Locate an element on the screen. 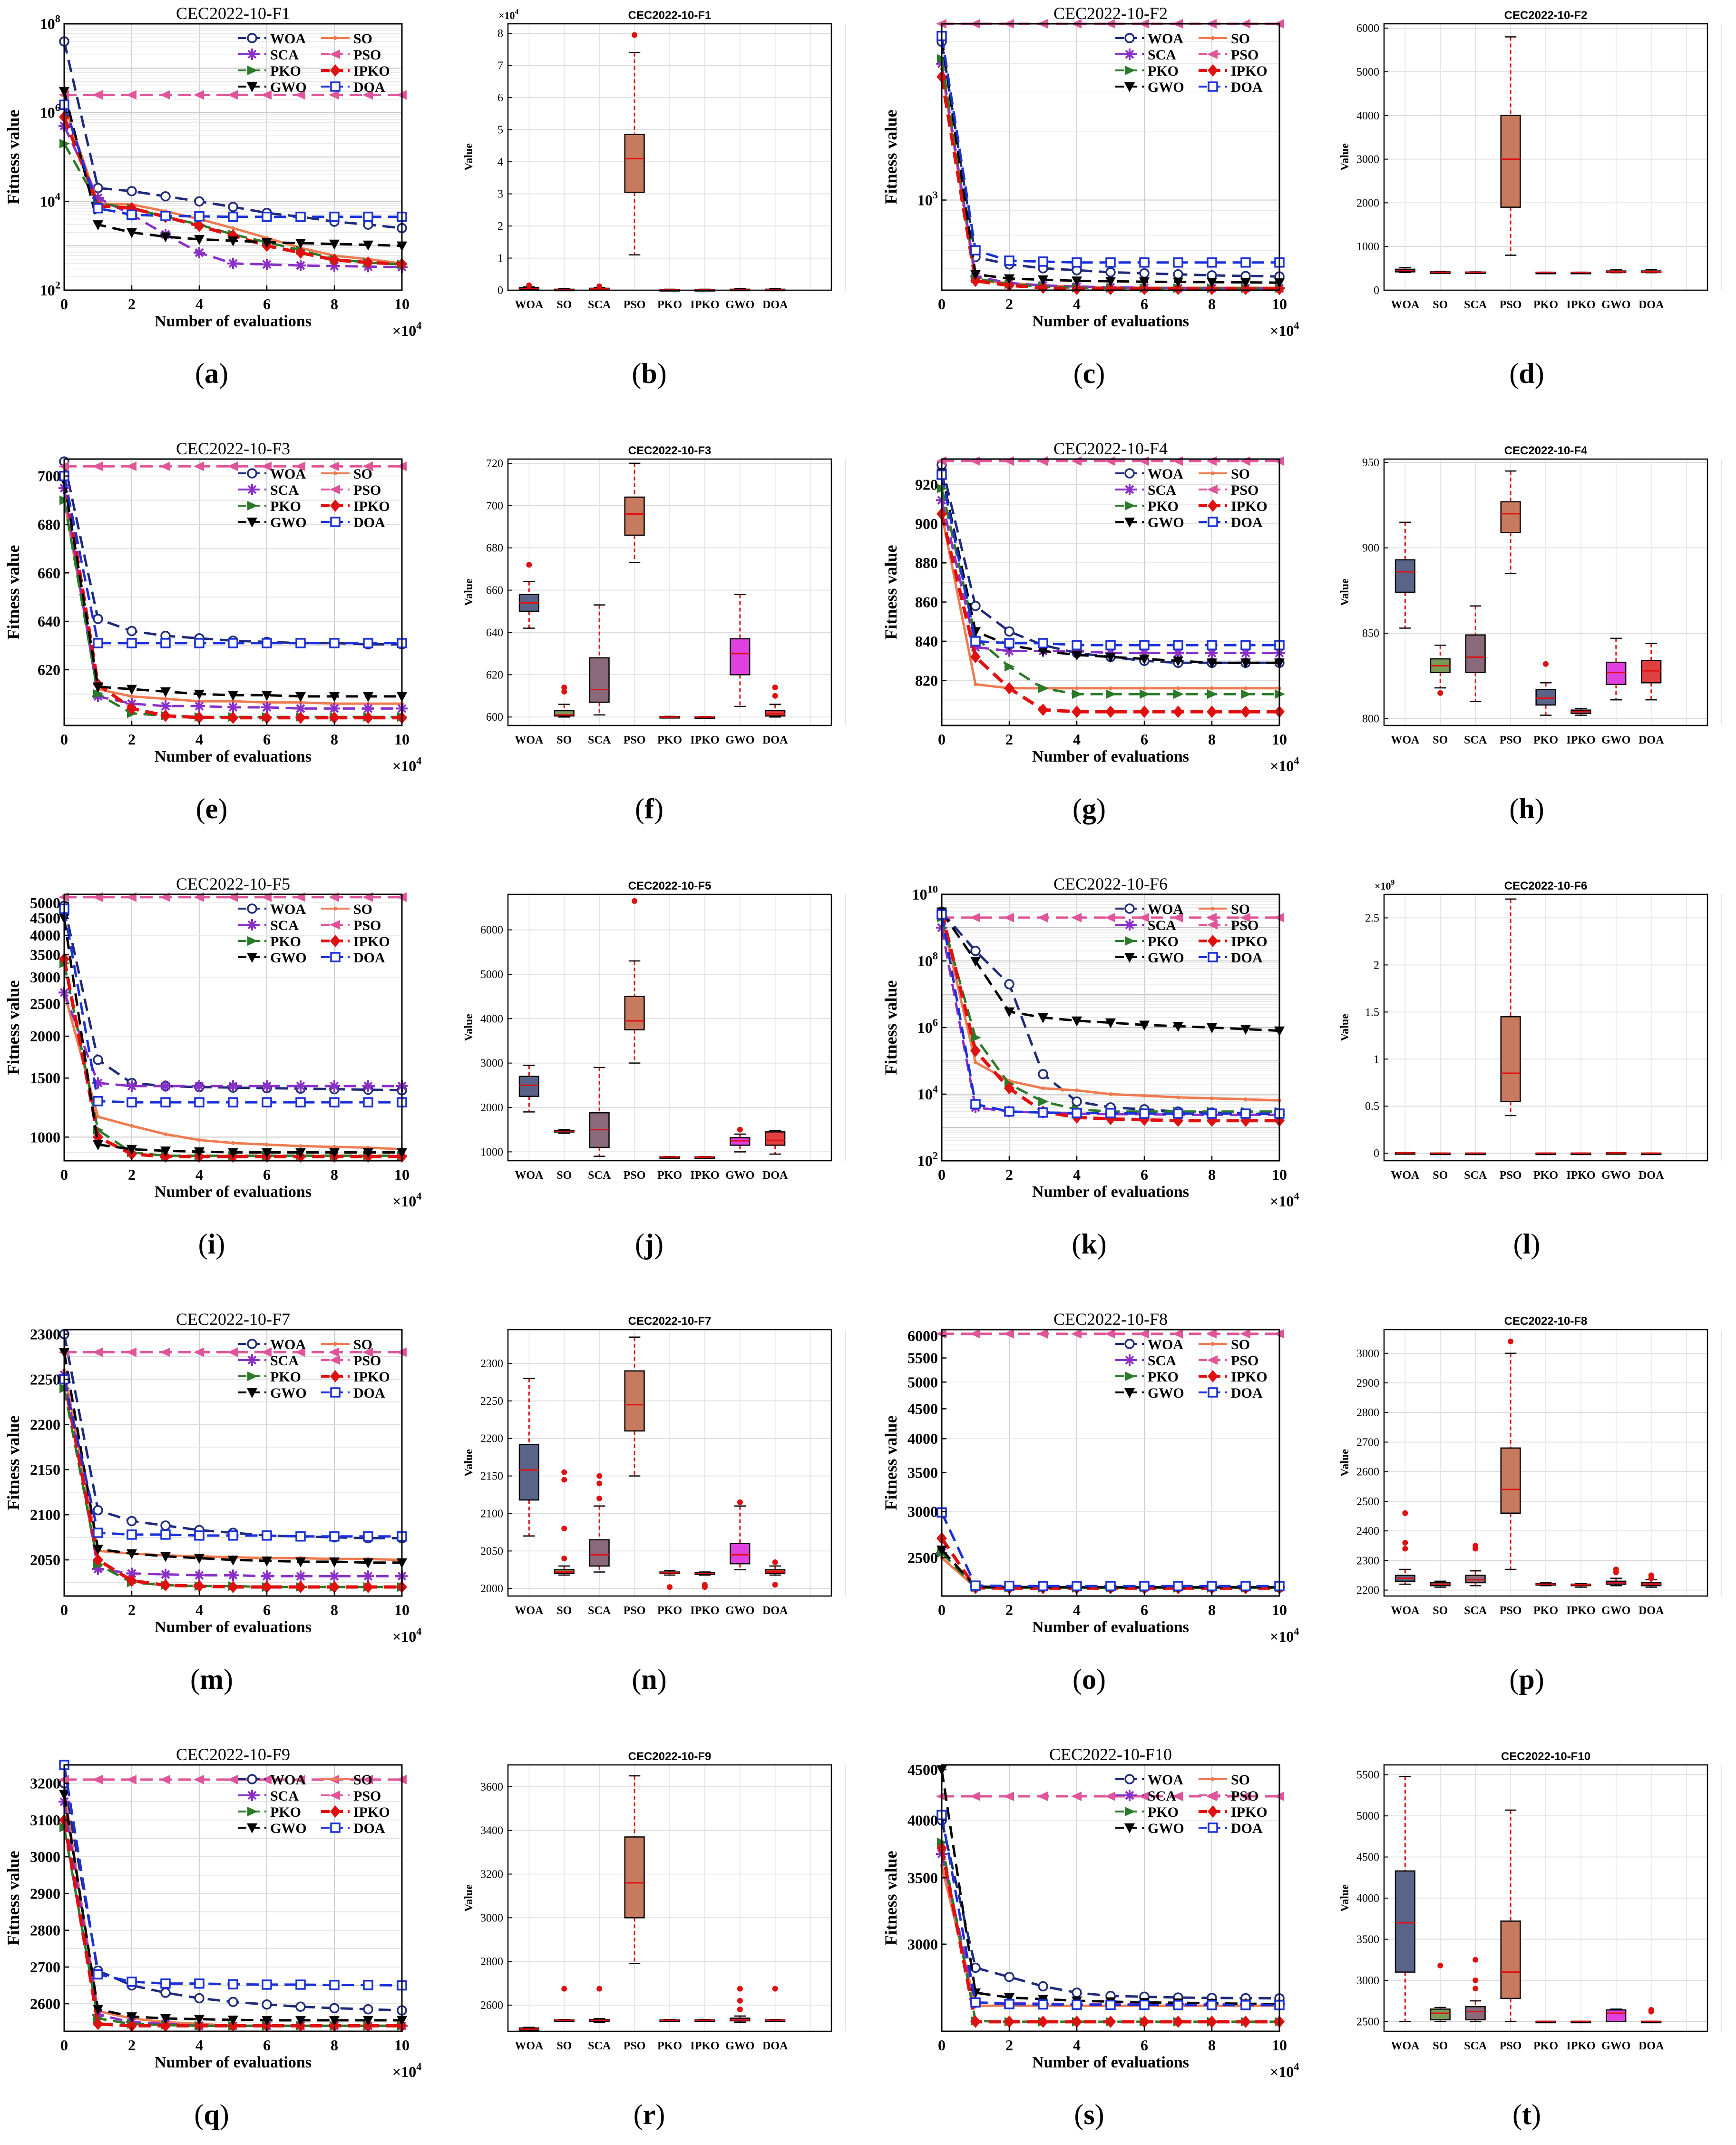 The height and width of the screenshot is (2145, 1736). x-tick-label: 6 is located at coordinates (1145, 1175).